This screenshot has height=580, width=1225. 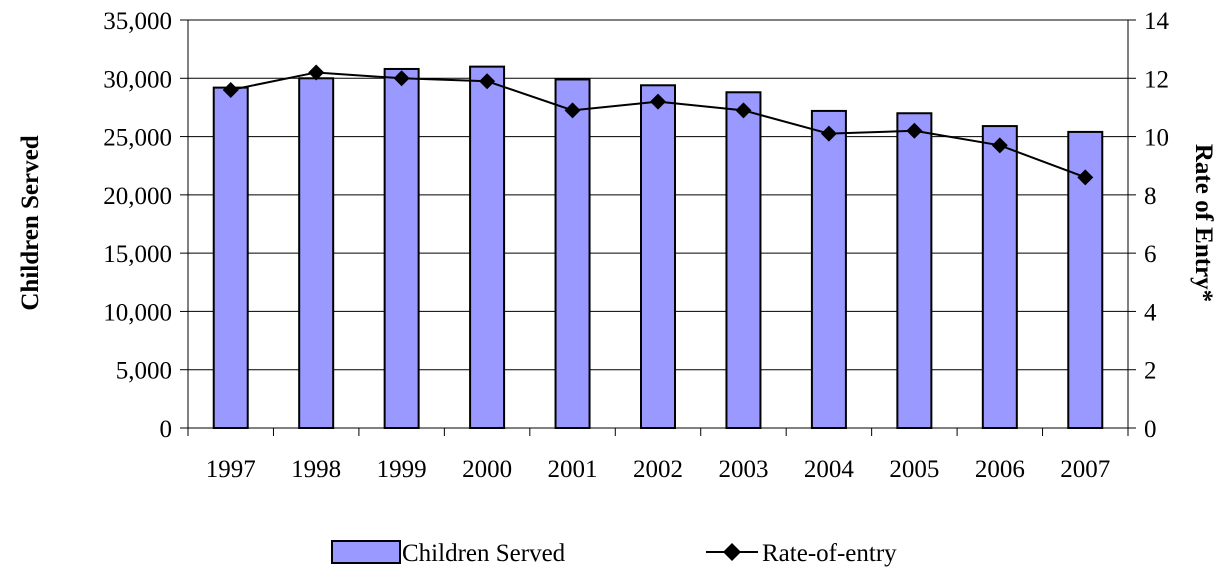 What do you see at coordinates (1150, 196) in the screenshot?
I see `y2-tick-label: 8` at bounding box center [1150, 196].